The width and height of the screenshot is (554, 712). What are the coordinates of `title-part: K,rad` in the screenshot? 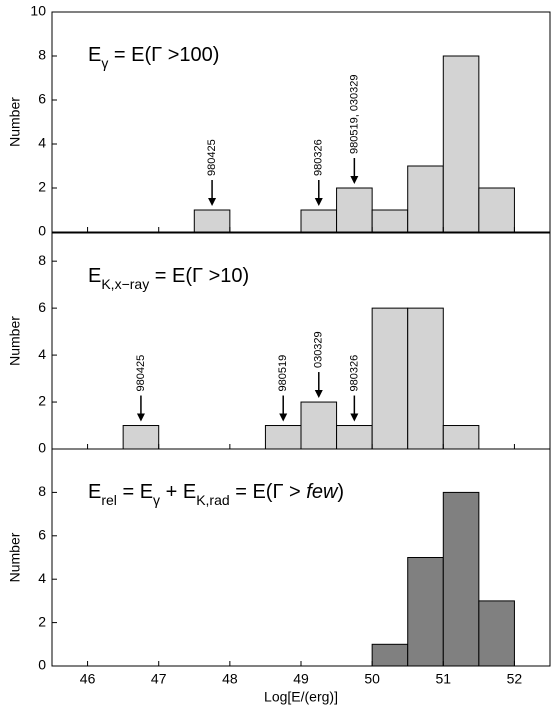 It's located at (212, 500).